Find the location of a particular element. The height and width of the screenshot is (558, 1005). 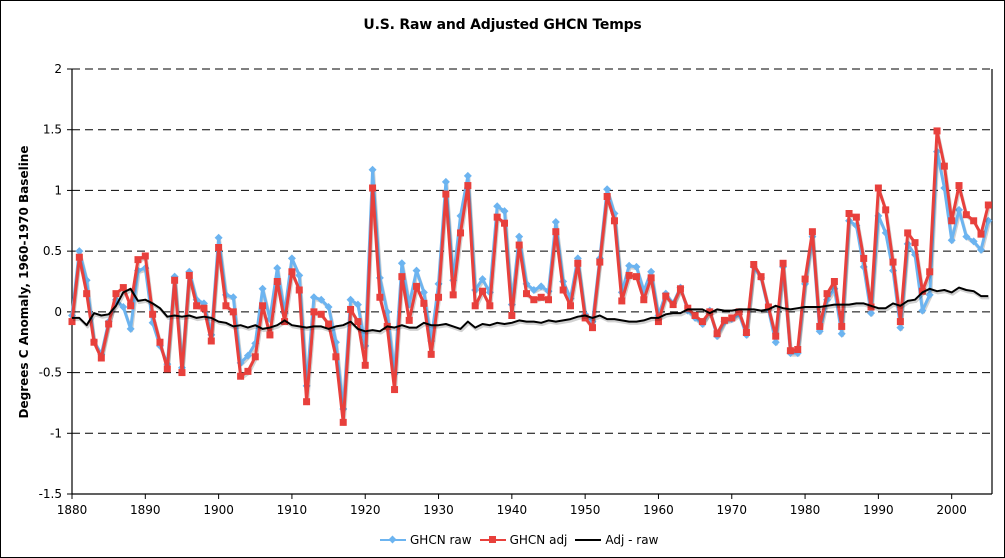

x-tick-label: 1920 is located at coordinates (365, 510).